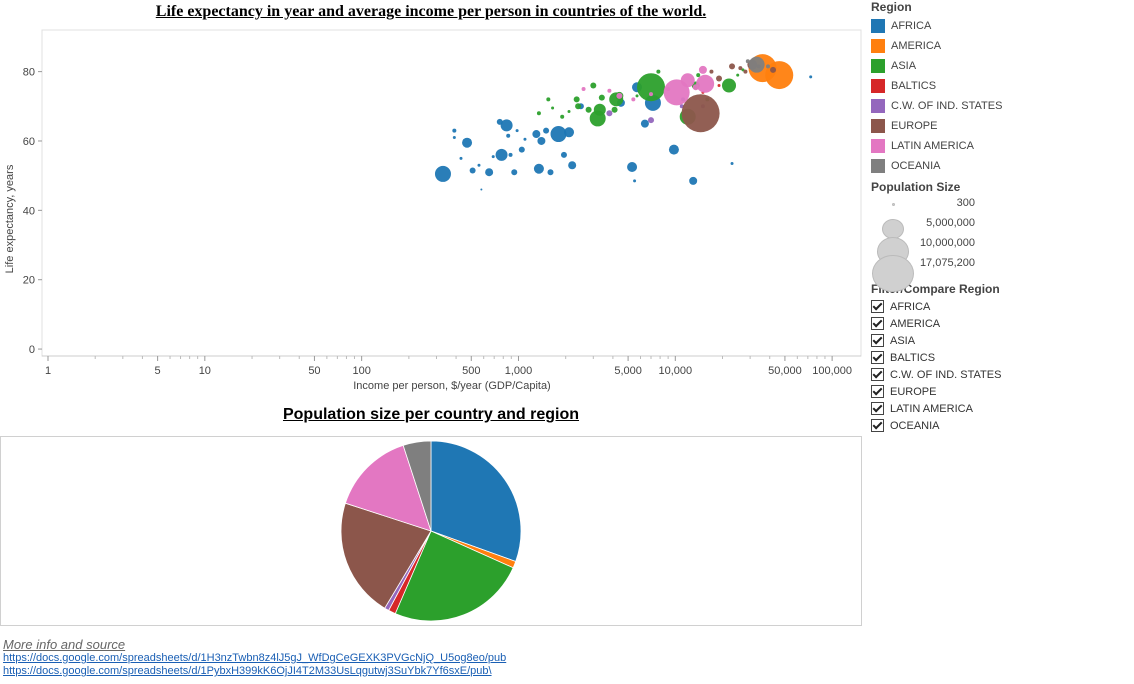 The image size is (1134, 684). I want to click on filter-item: EUROPE, so click(1001, 391).